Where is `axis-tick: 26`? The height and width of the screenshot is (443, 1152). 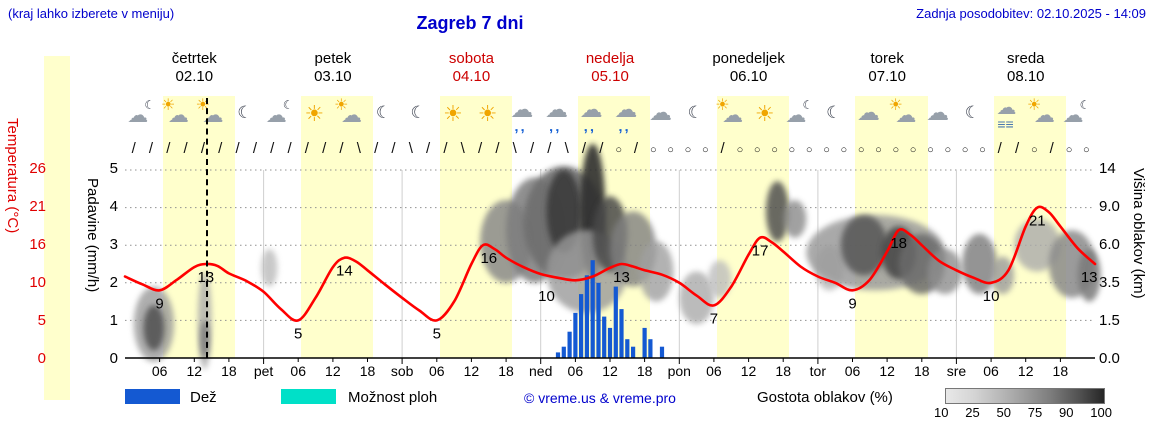
axis-tick: 26 is located at coordinates (37, 168).